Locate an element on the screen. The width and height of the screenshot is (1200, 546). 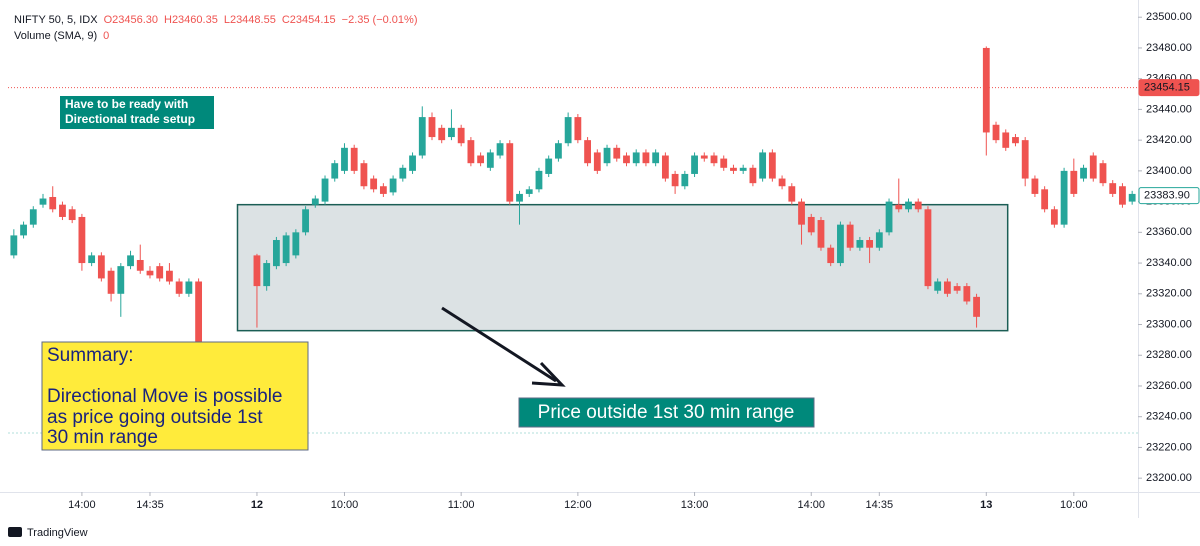
x-tick-label: 10:00 is located at coordinates (1074, 505).